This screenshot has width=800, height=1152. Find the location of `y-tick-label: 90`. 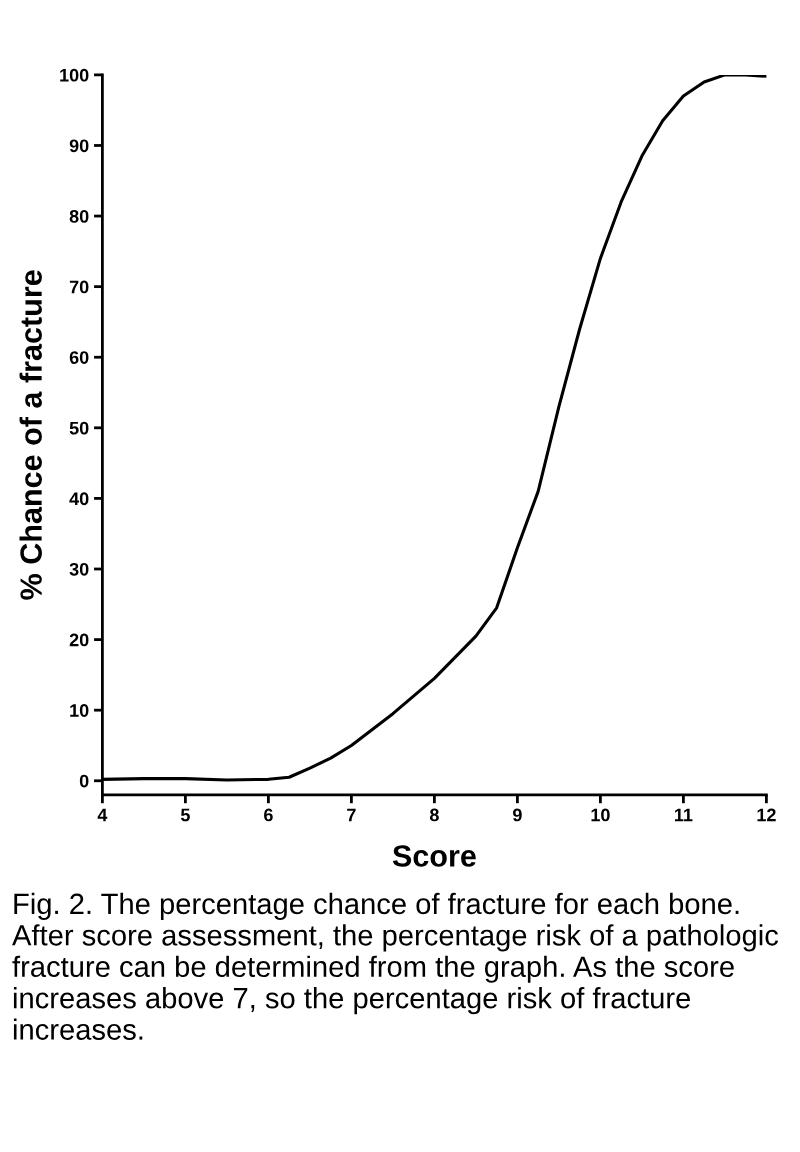

y-tick-label: 90 is located at coordinates (79, 146).